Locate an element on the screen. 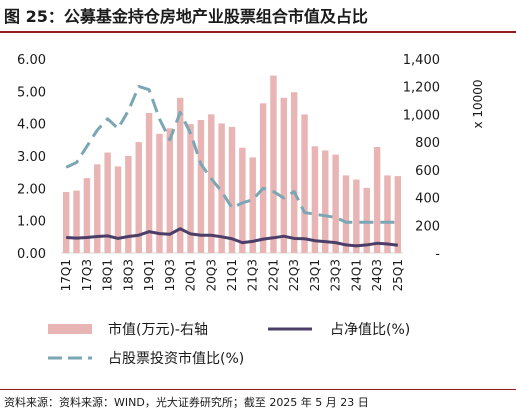  left-axis-tick: 1.00 is located at coordinates (31, 222).